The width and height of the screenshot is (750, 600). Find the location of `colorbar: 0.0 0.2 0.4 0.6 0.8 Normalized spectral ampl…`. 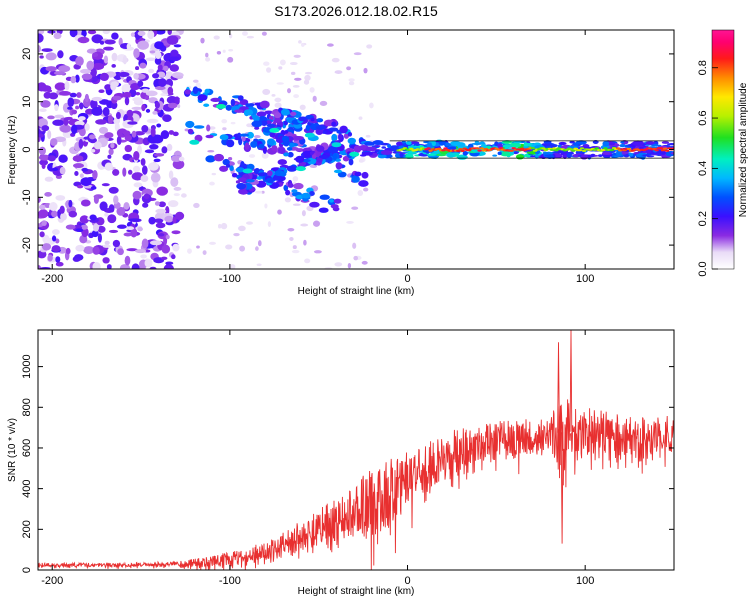

colorbar: 0.0 0.2 0.4 0.6 0.8 Normalized spectral ampl… is located at coordinates (723, 153).